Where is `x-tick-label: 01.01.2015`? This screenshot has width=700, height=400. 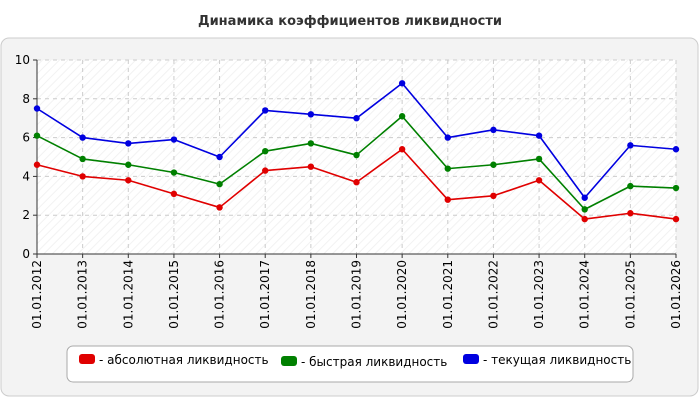 x-tick-label: 01.01.2015 is located at coordinates (174, 294).